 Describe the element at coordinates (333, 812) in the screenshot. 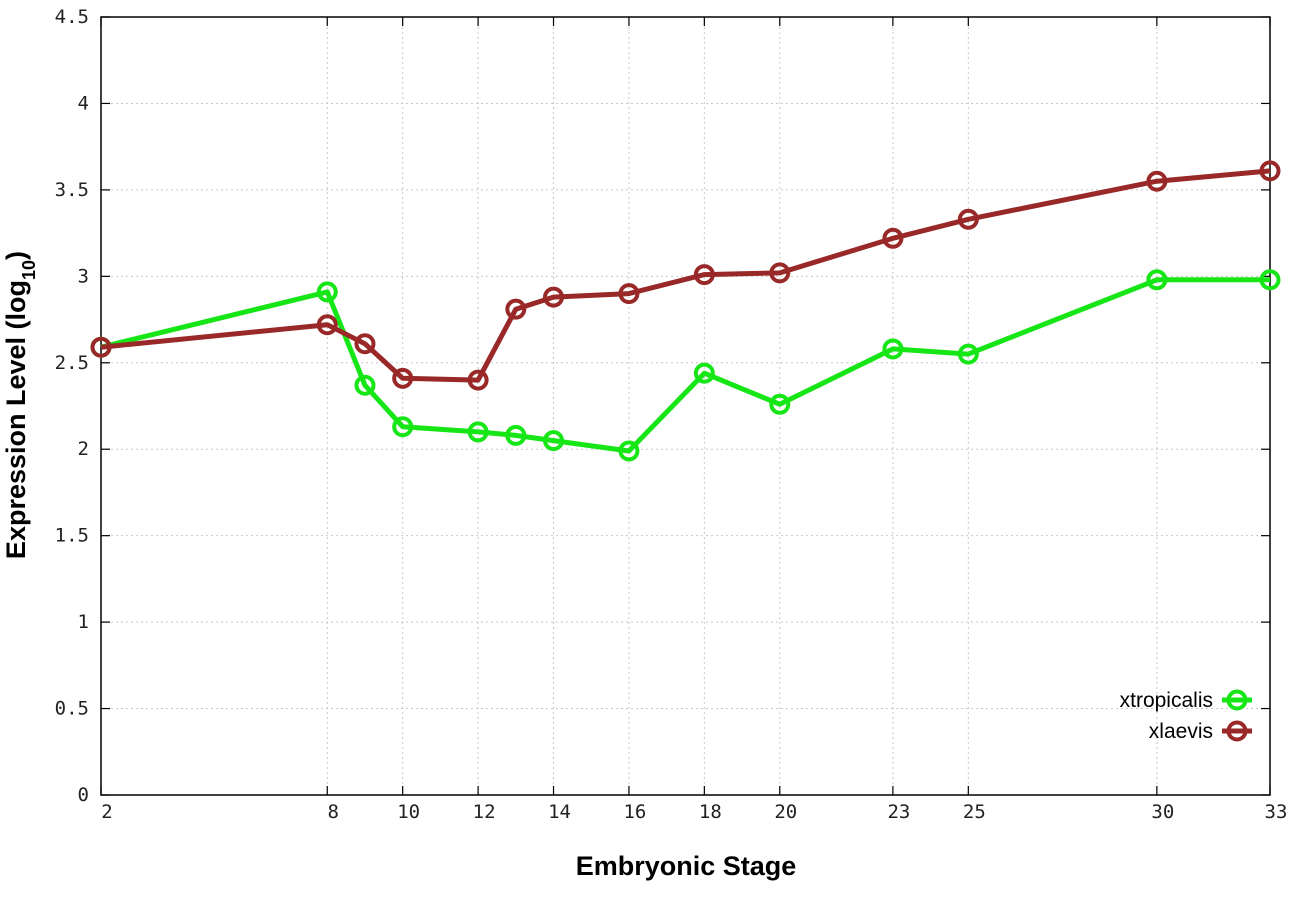

I see `x-tick-label: 8` at that location.